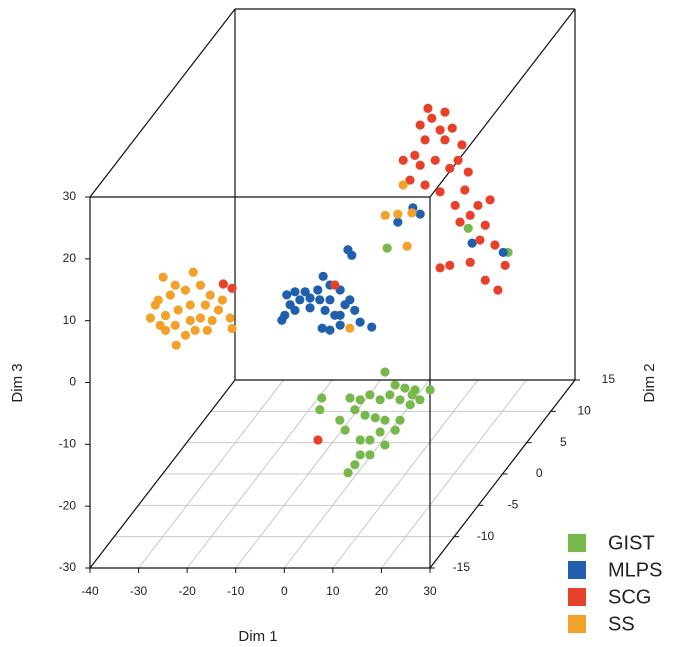 This screenshot has width=677, height=647. What do you see at coordinates (17, 382) in the screenshot?
I see `z-axis-title: Dim 3` at bounding box center [17, 382].